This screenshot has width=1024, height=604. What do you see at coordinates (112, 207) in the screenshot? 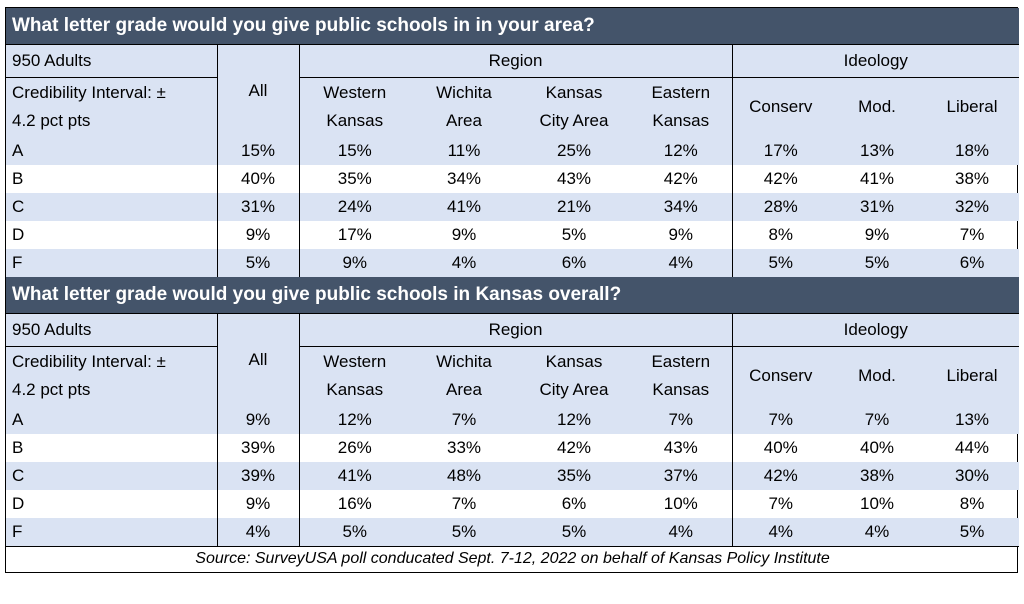
I see `grade-label: C` at bounding box center [112, 207].